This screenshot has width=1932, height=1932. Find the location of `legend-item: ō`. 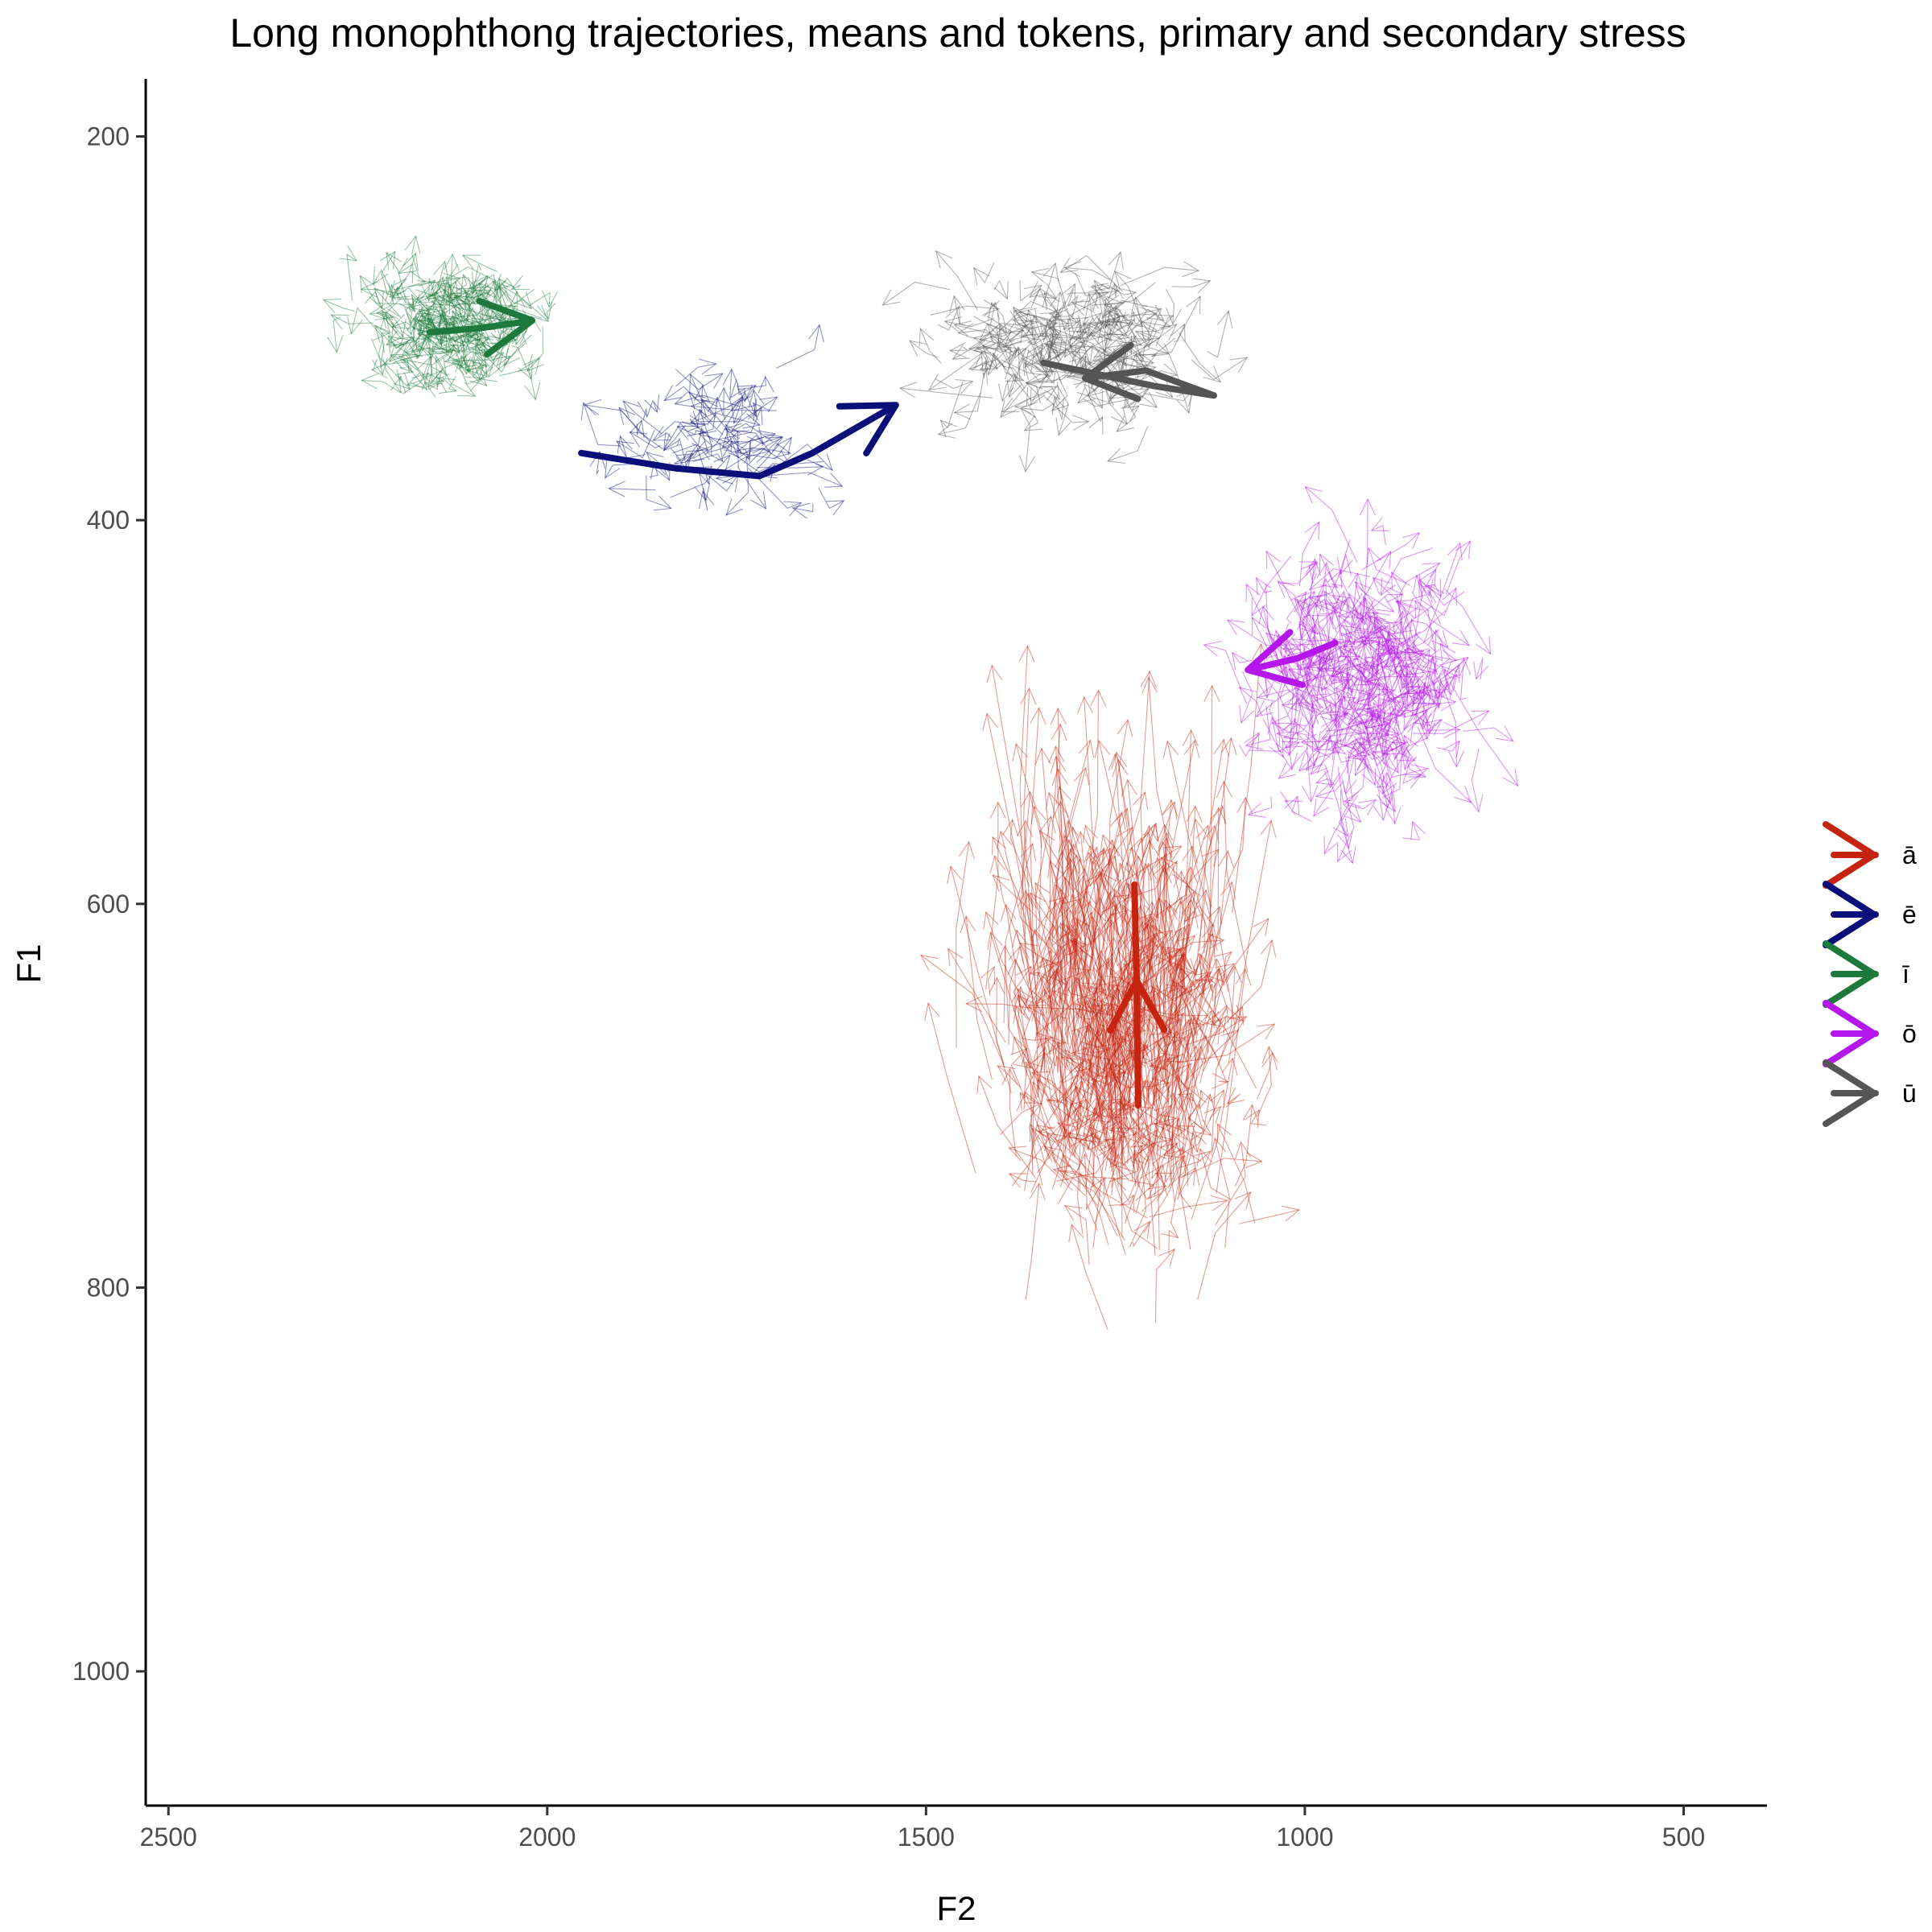

legend-item: ō is located at coordinates (1870, 1033).